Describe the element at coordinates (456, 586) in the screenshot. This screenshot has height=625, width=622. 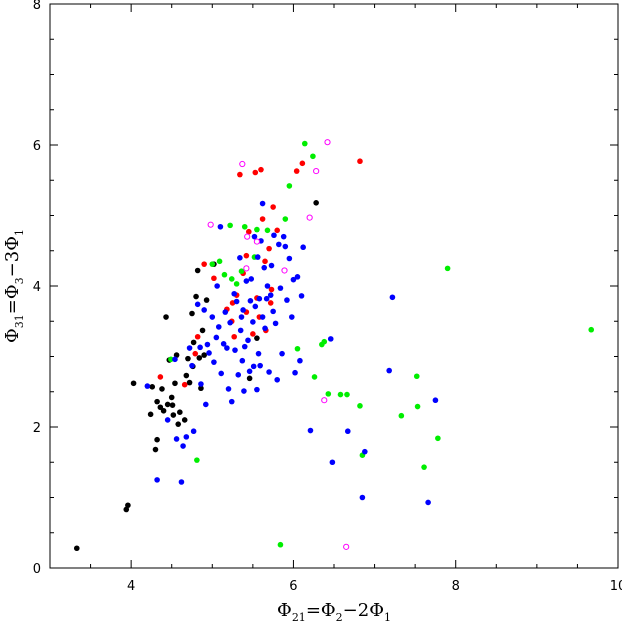
I see `x-tick-label: 8` at that location.